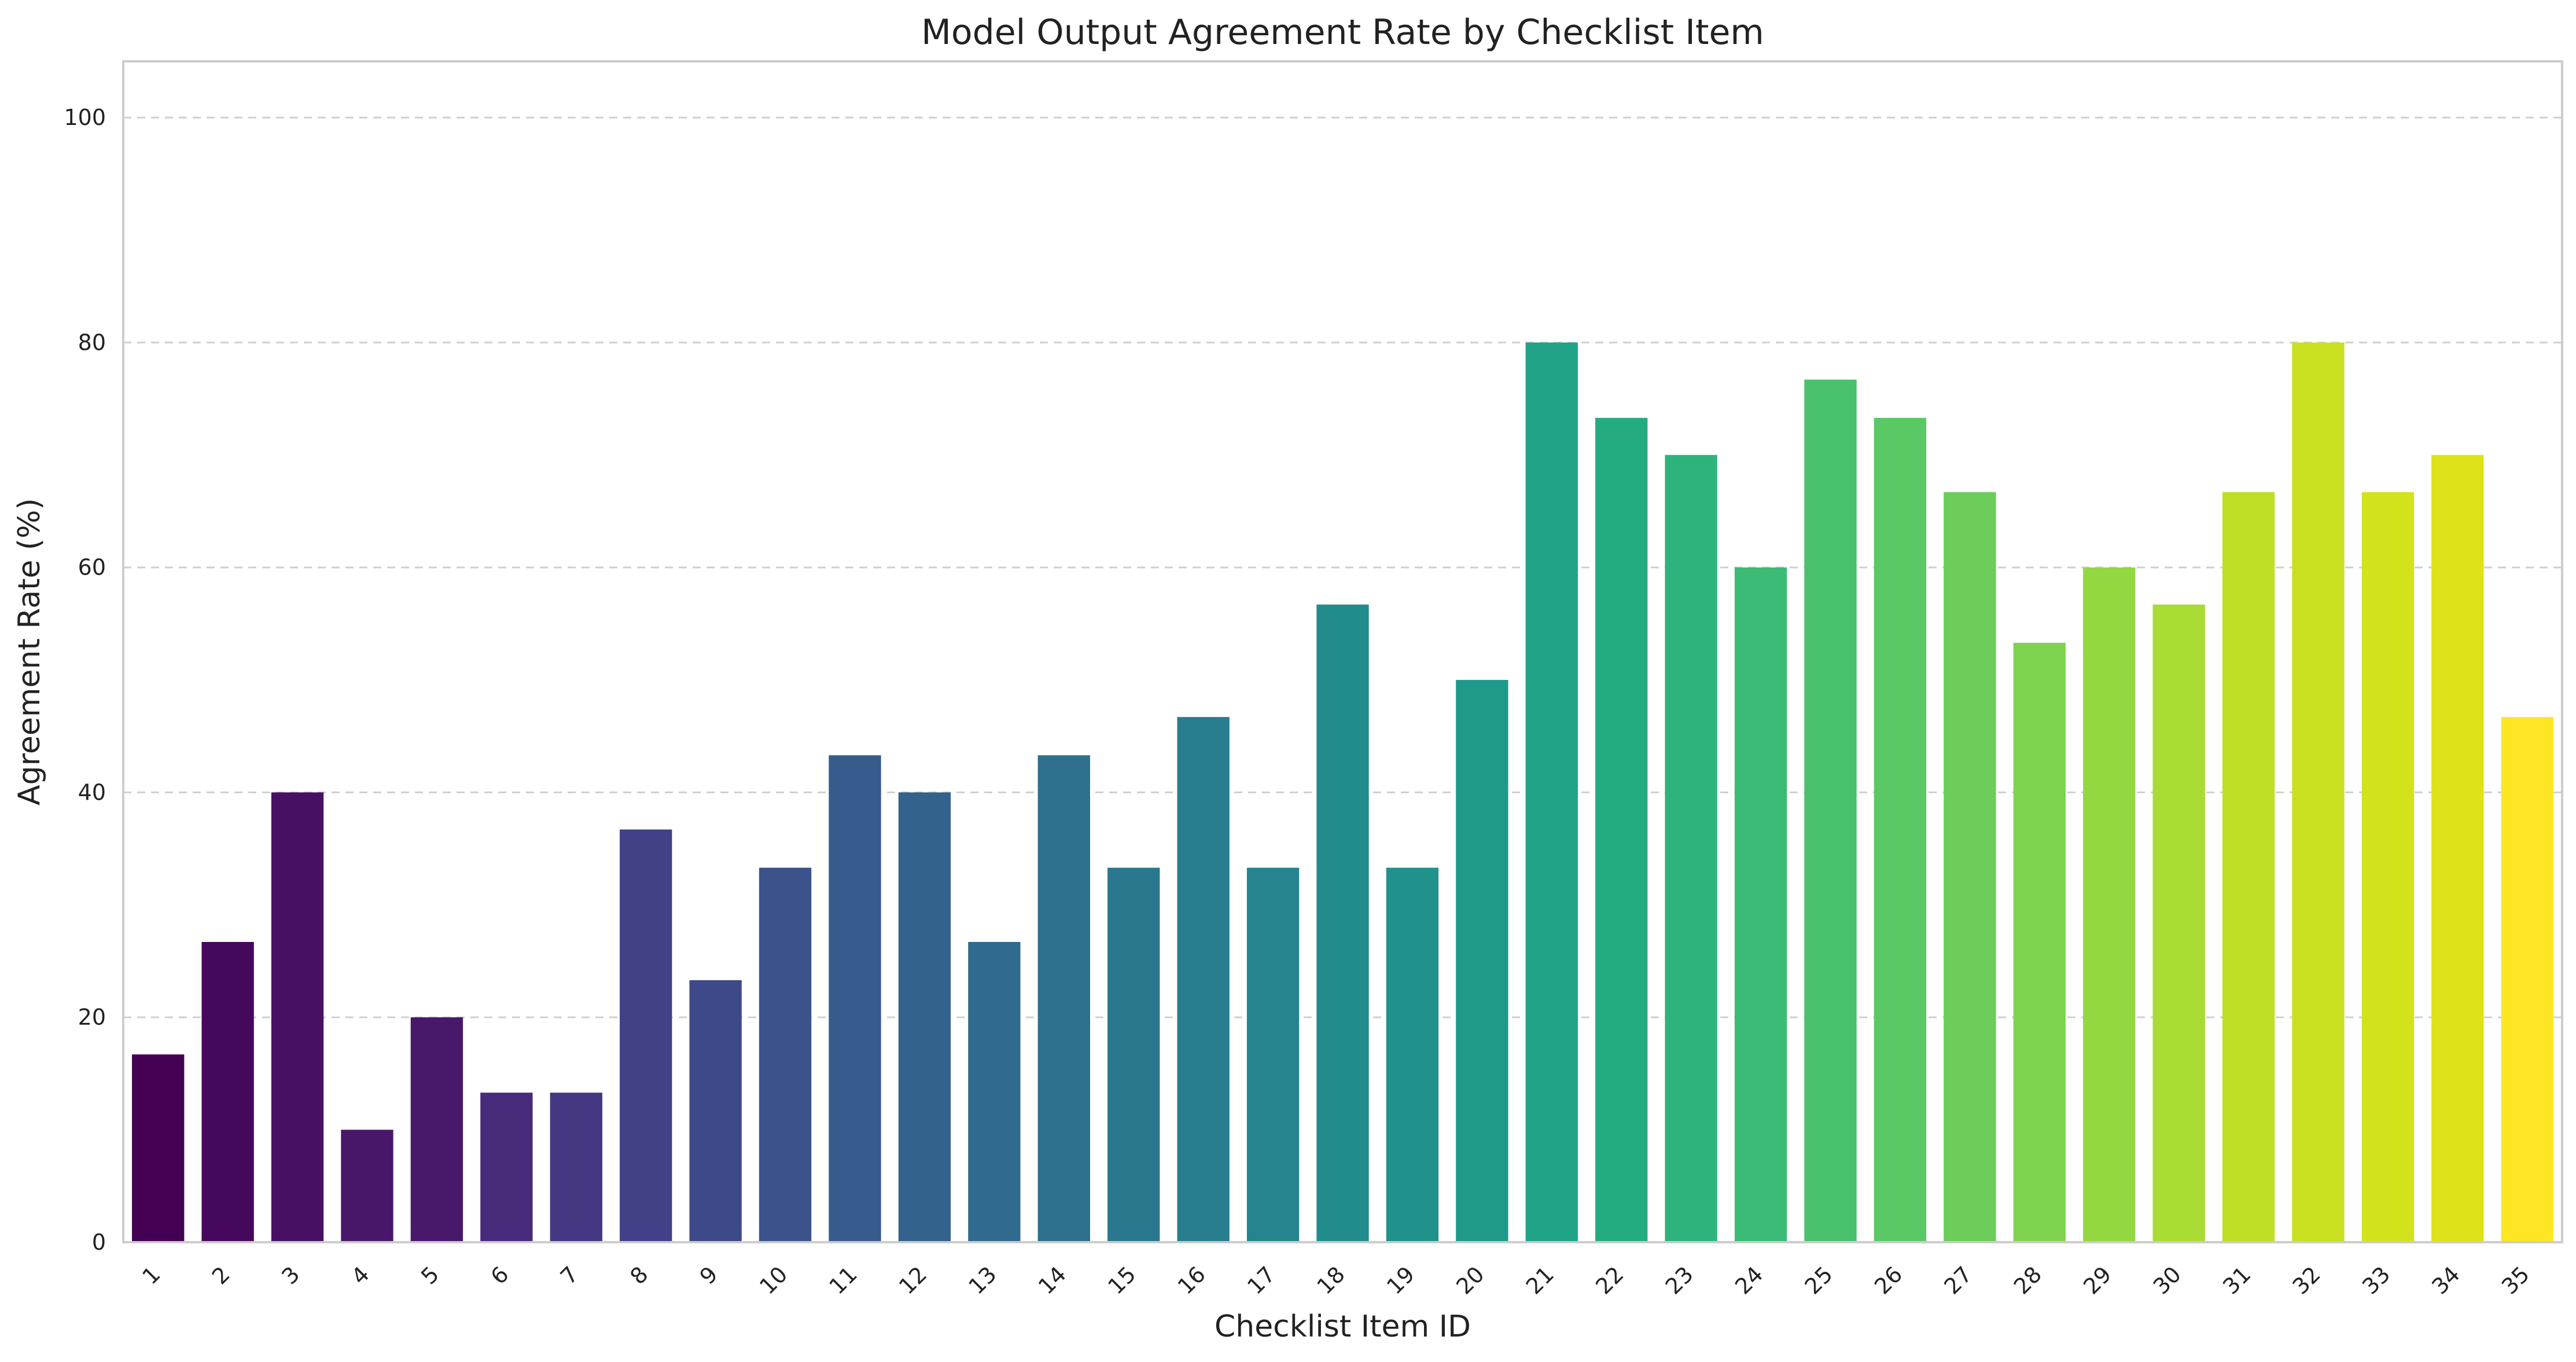  What do you see at coordinates (290, 1275) in the screenshot?
I see `x-tick-label: 3` at bounding box center [290, 1275].